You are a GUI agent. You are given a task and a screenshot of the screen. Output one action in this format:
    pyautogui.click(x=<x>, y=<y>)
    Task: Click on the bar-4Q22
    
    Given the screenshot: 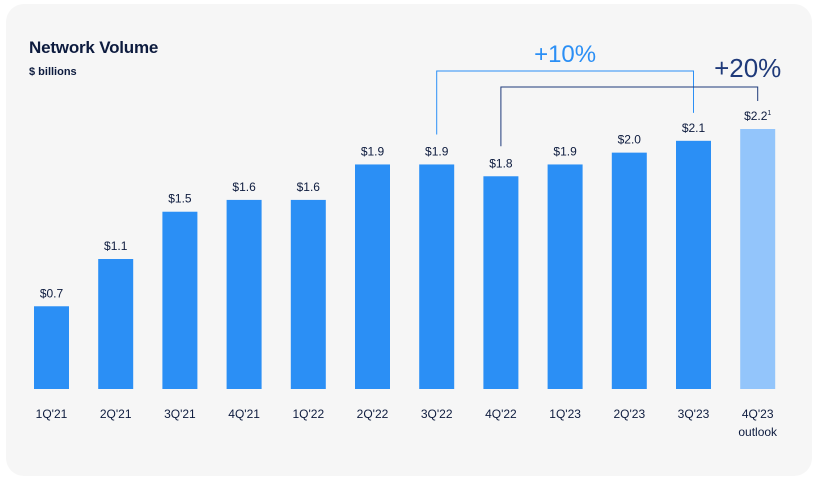 What is the action you would take?
    pyautogui.click(x=501, y=282)
    